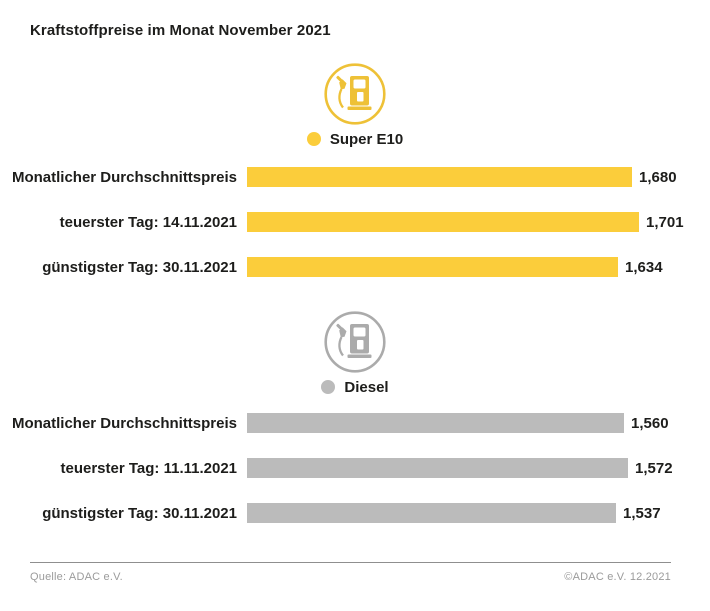  Describe the element at coordinates (149, 468) in the screenshot. I see `bar-row-label: teuerster Tag: 11.11.2021` at that location.